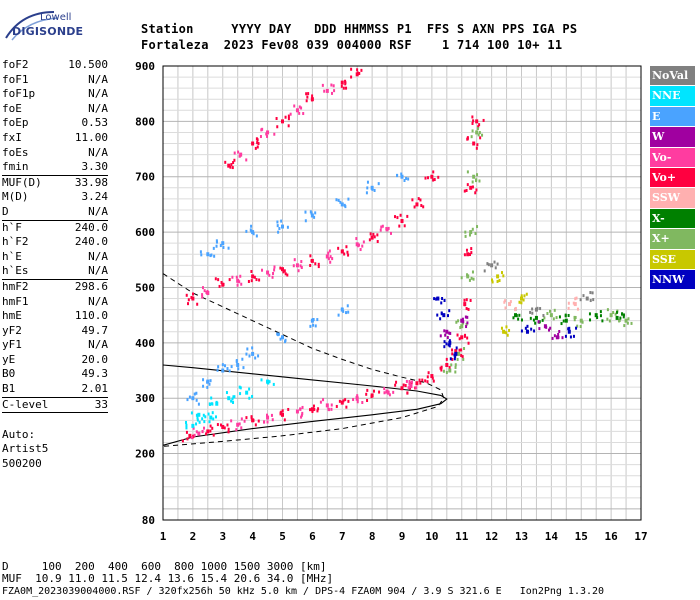 This screenshot has height=600, width=700. Describe the element at coordinates (537, 250) in the screenshot. I see `series-x-` at that location.